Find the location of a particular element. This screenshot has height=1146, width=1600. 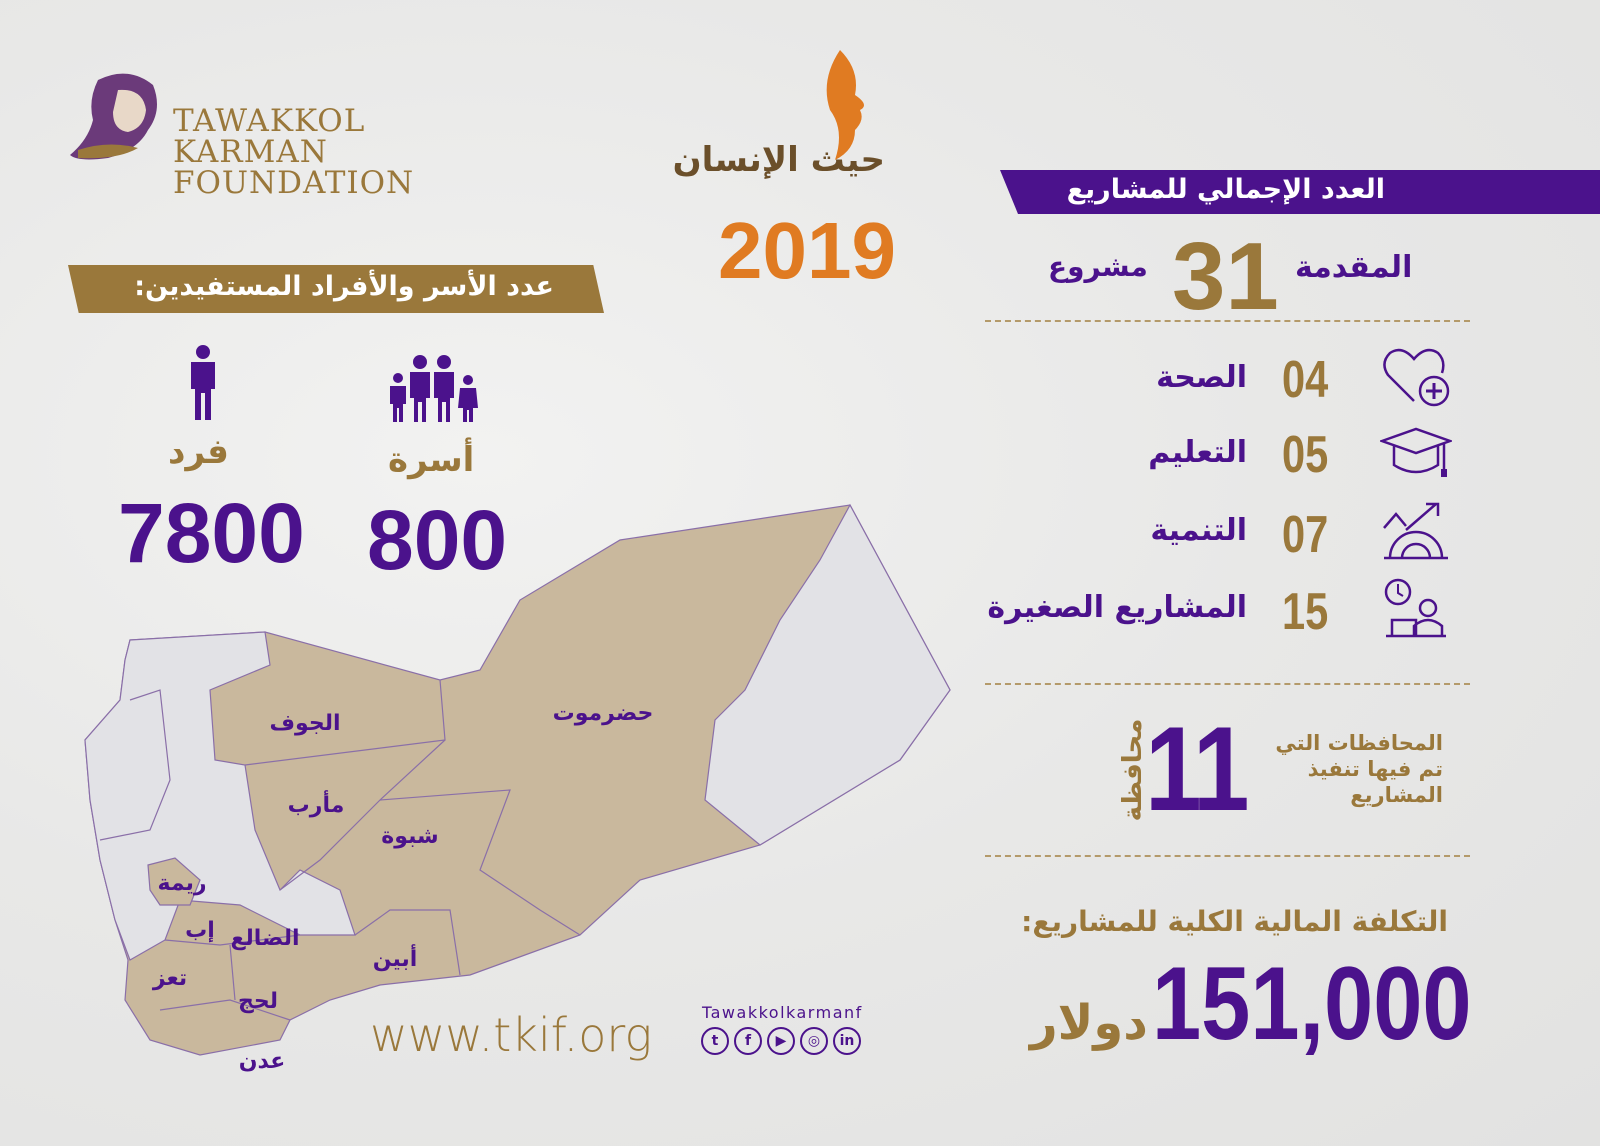

map-label: لحج is located at coordinates (258, 1001).